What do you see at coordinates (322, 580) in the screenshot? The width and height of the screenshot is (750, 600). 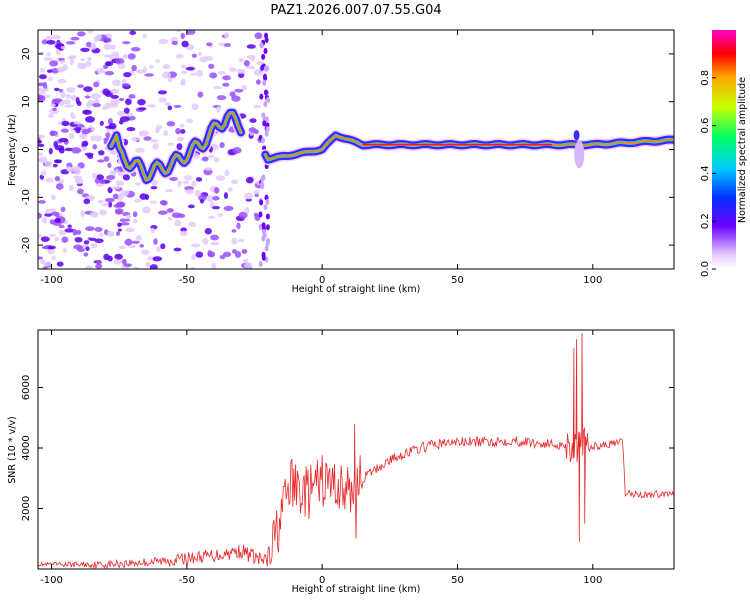 I see `snr-xtick-label: 0` at bounding box center [322, 580].